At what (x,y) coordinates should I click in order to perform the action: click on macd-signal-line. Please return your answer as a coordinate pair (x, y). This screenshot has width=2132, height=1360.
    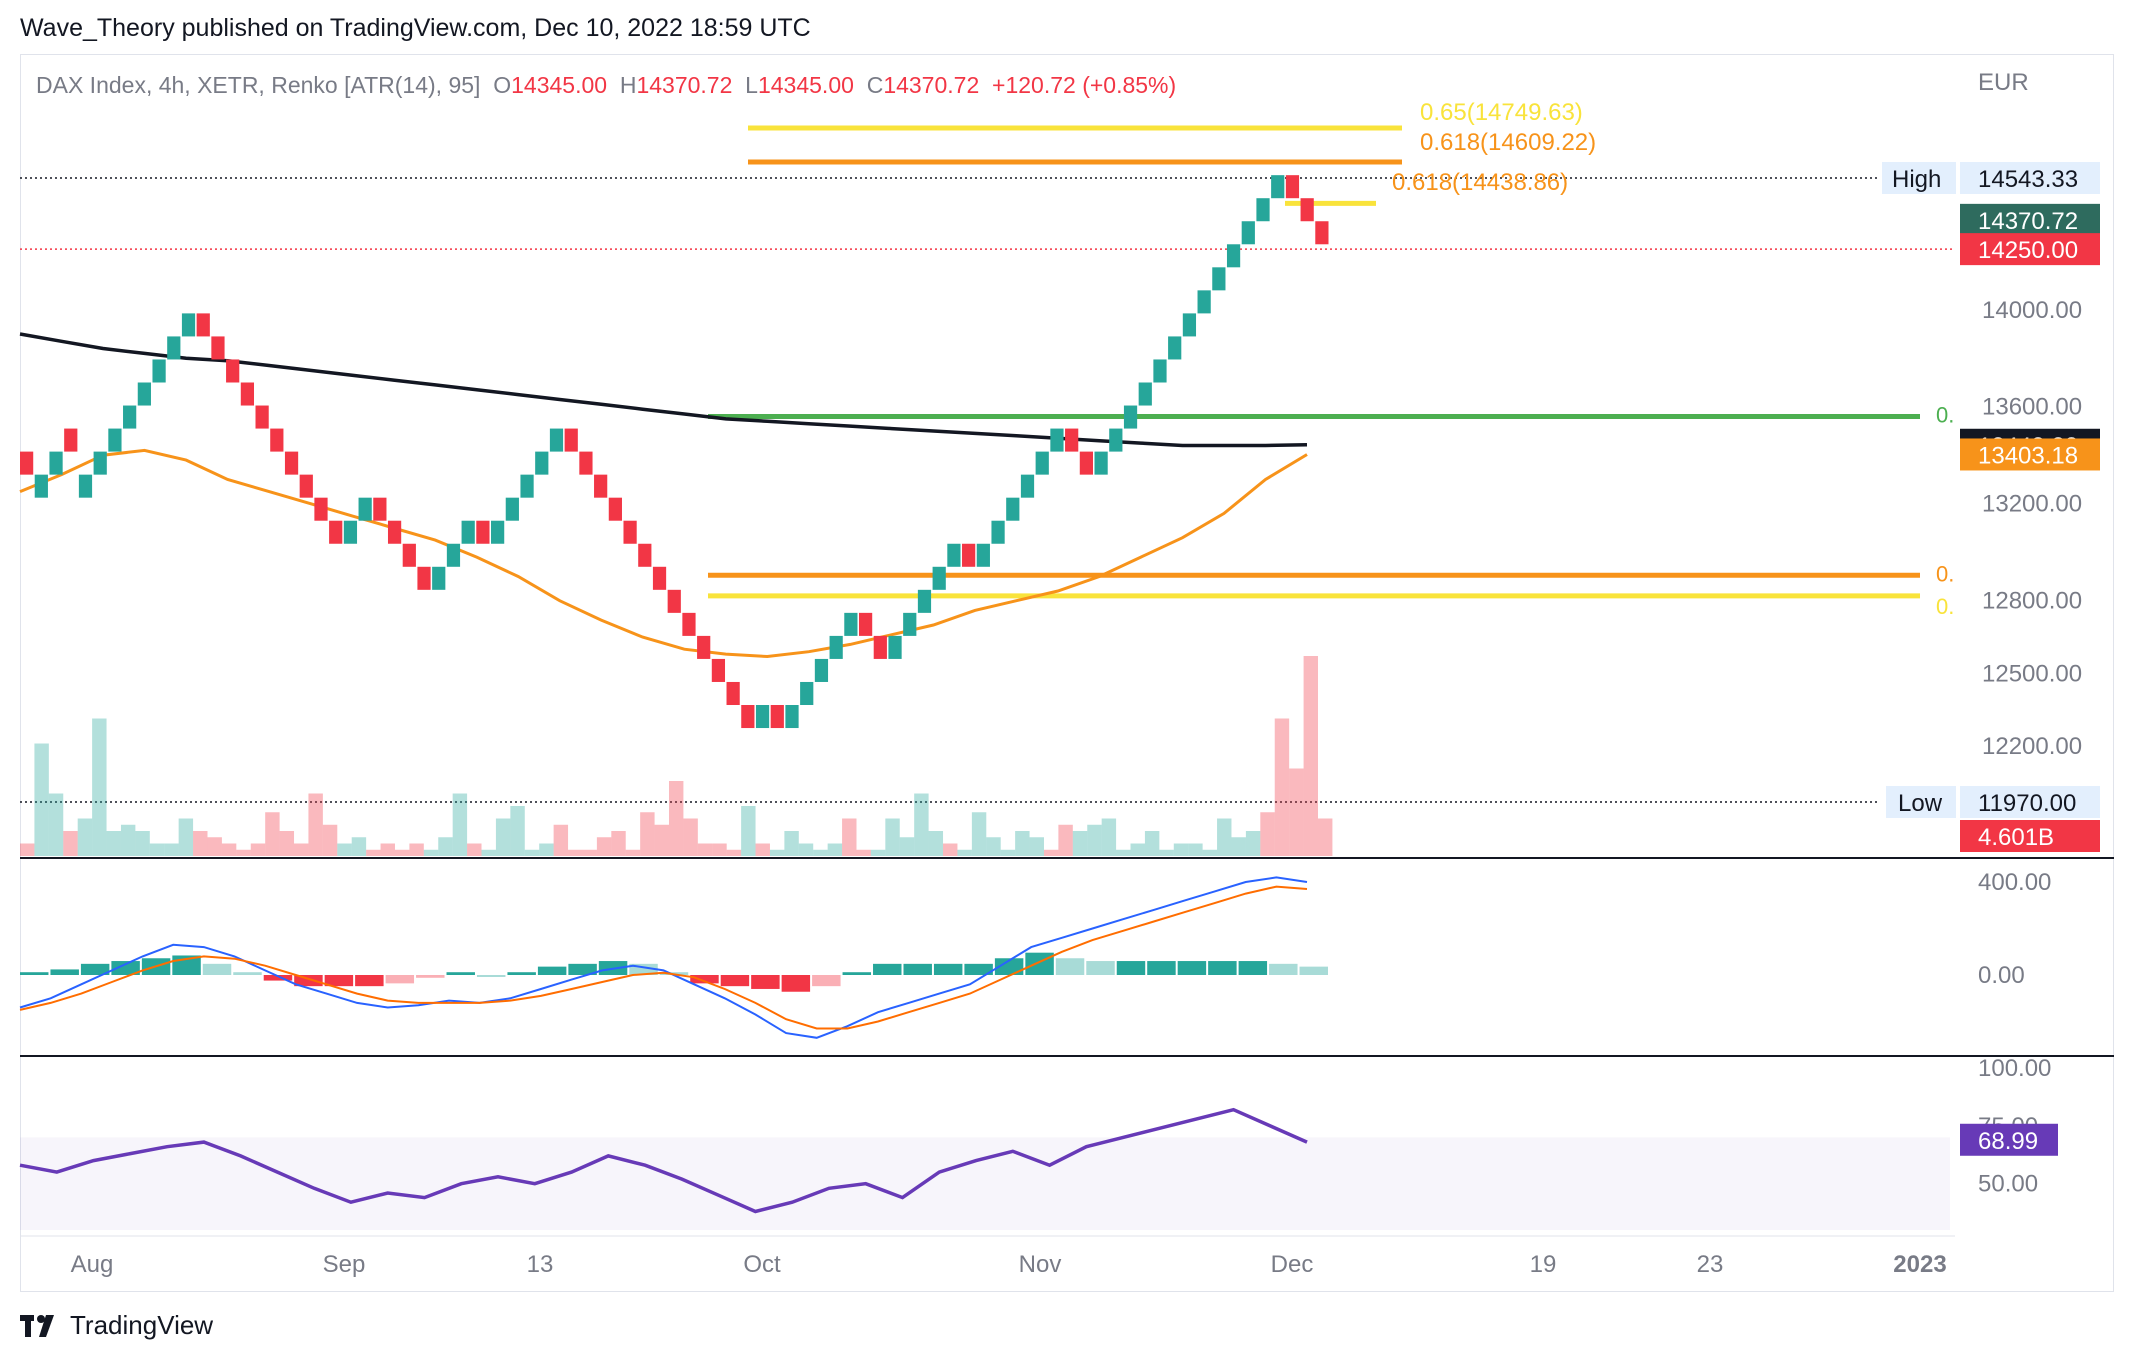
    Looking at the image, I should click on (663, 957).